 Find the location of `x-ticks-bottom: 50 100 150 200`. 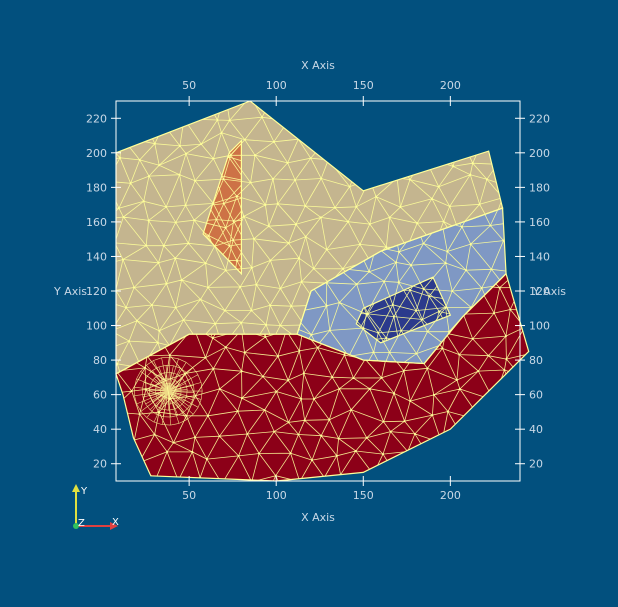

x-ticks-bottom: 50 100 150 200 is located at coordinates (321, 489).